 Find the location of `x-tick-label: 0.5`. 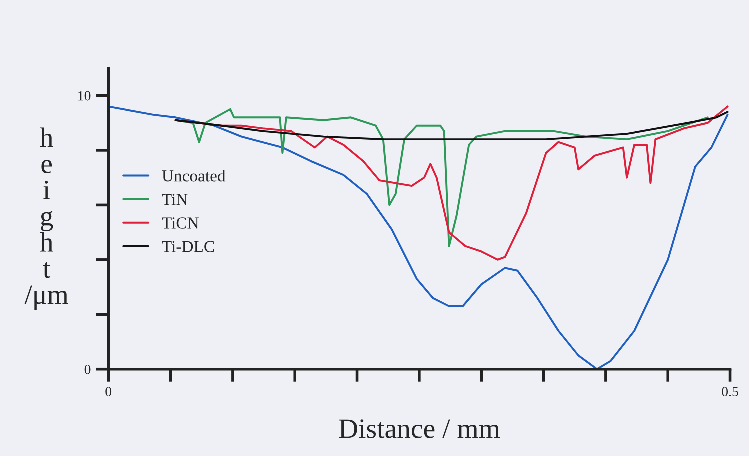

x-tick-label: 0.5 is located at coordinates (730, 392).